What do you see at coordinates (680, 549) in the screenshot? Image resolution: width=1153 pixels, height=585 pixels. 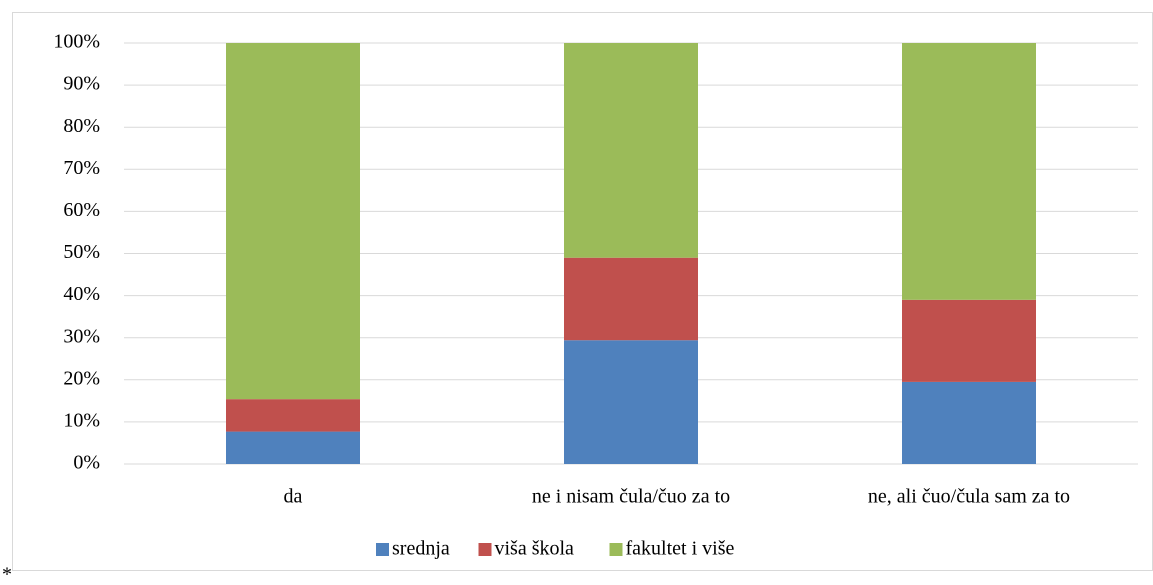 I see `legend-label: fakultet i više` at bounding box center [680, 549].